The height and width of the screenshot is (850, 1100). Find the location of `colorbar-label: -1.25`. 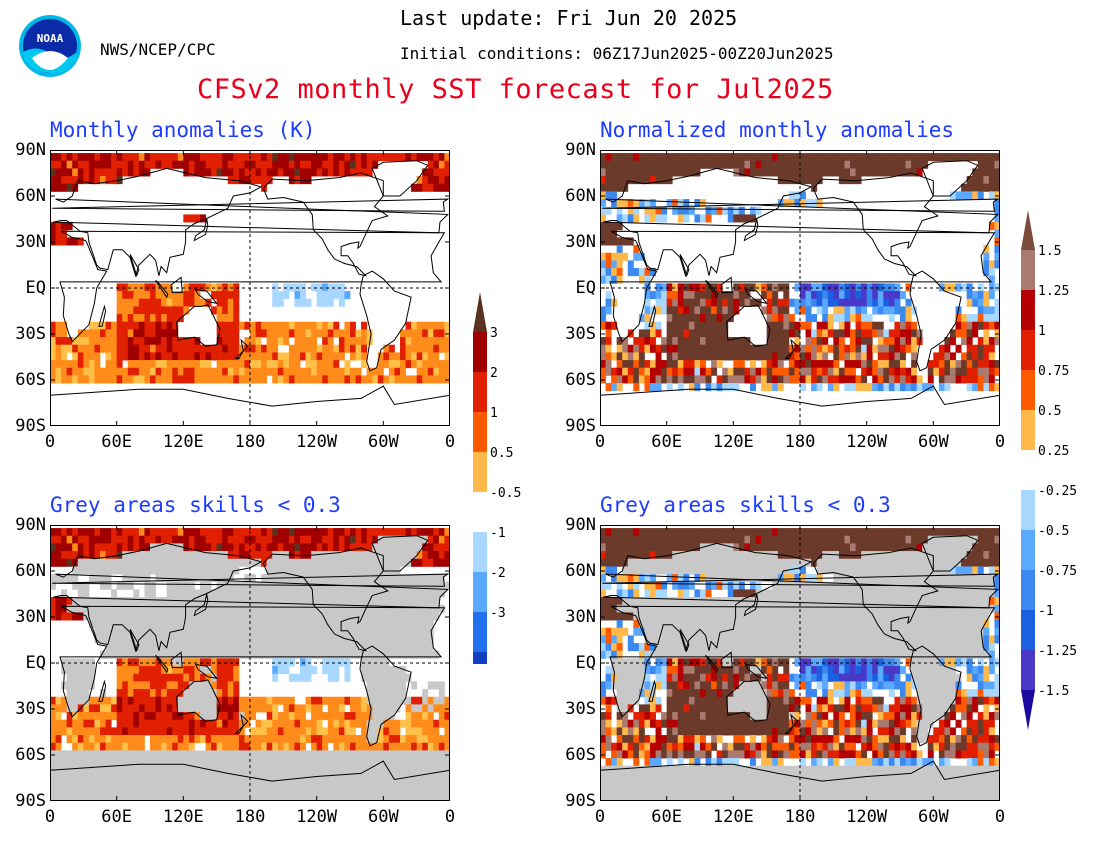

colorbar-label: -1.25 is located at coordinates (1057, 651).